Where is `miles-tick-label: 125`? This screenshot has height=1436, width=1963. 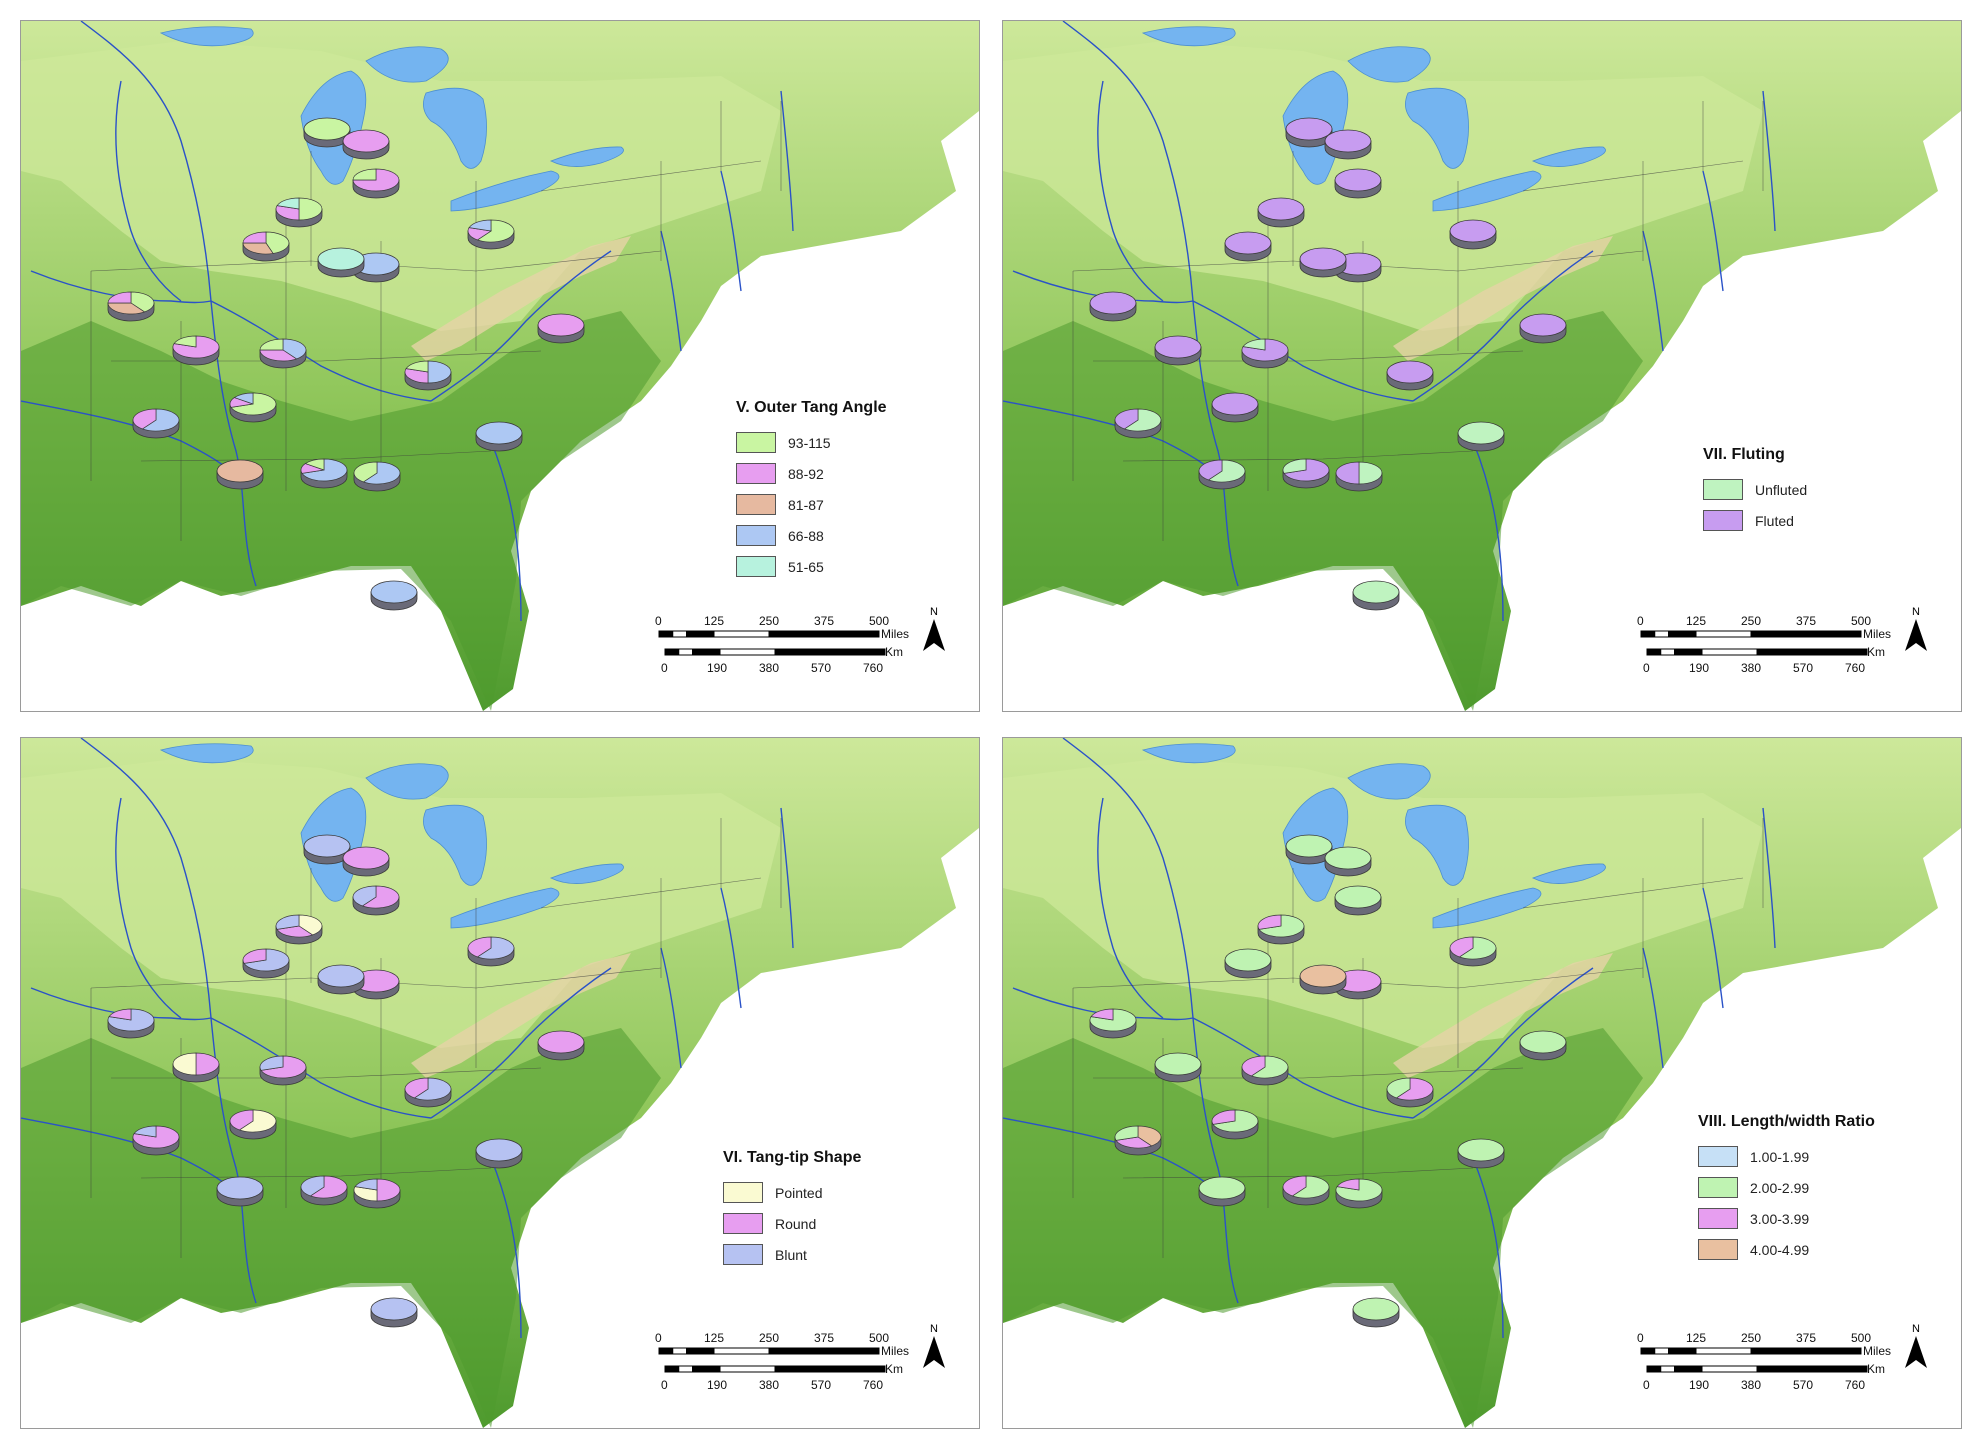
miles-tick-label: 125 is located at coordinates (1696, 621).